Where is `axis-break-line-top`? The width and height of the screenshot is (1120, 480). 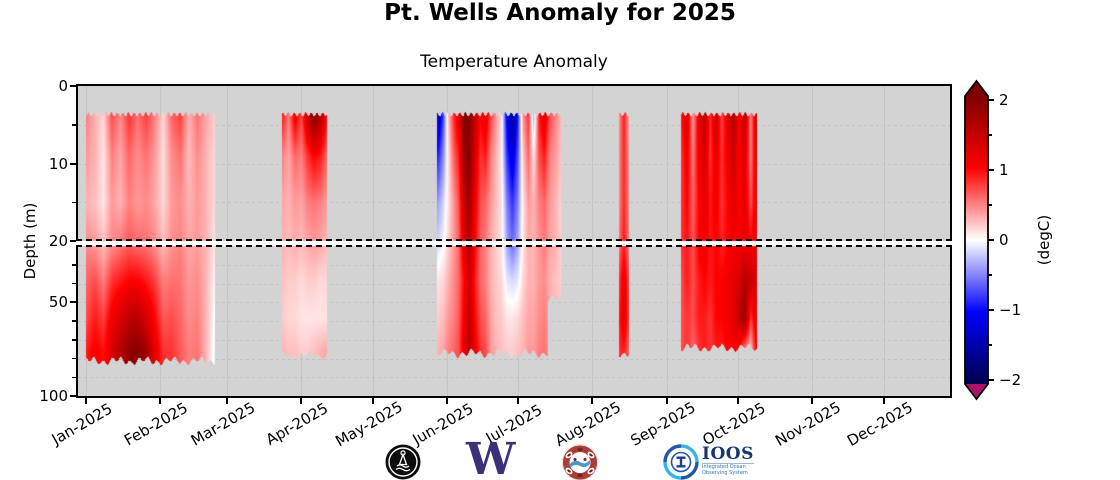 axis-break-line-top is located at coordinates (514, 240).